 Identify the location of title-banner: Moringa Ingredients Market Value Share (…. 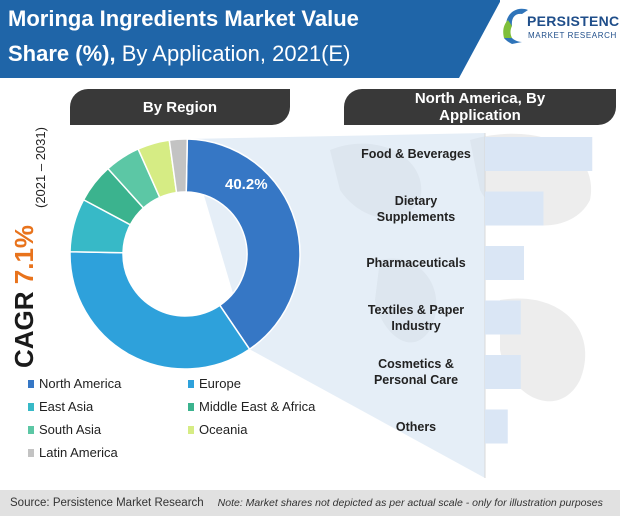
(250, 39).